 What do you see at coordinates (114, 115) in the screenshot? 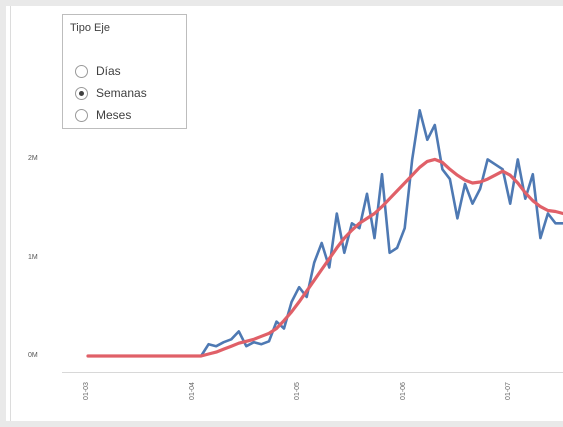
I see `option-meses-label: Meses` at bounding box center [114, 115].